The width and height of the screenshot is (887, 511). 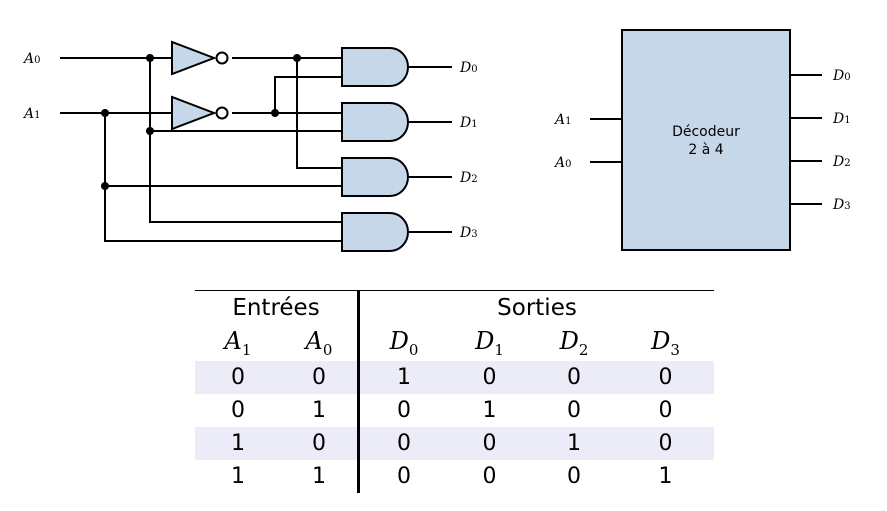 I want to click on header-a1: A1, so click(x=238, y=343).